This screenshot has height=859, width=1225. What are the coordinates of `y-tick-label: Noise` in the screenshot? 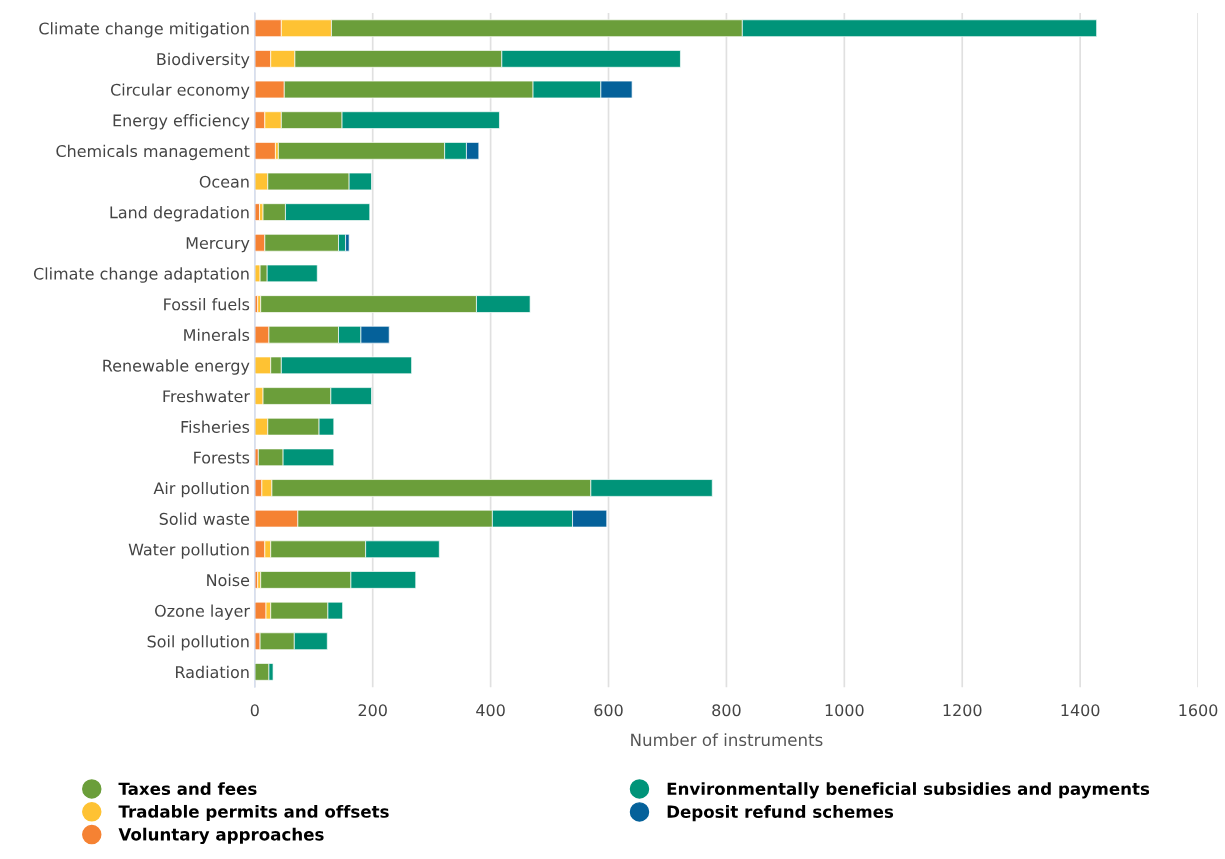 It's located at (228, 580).